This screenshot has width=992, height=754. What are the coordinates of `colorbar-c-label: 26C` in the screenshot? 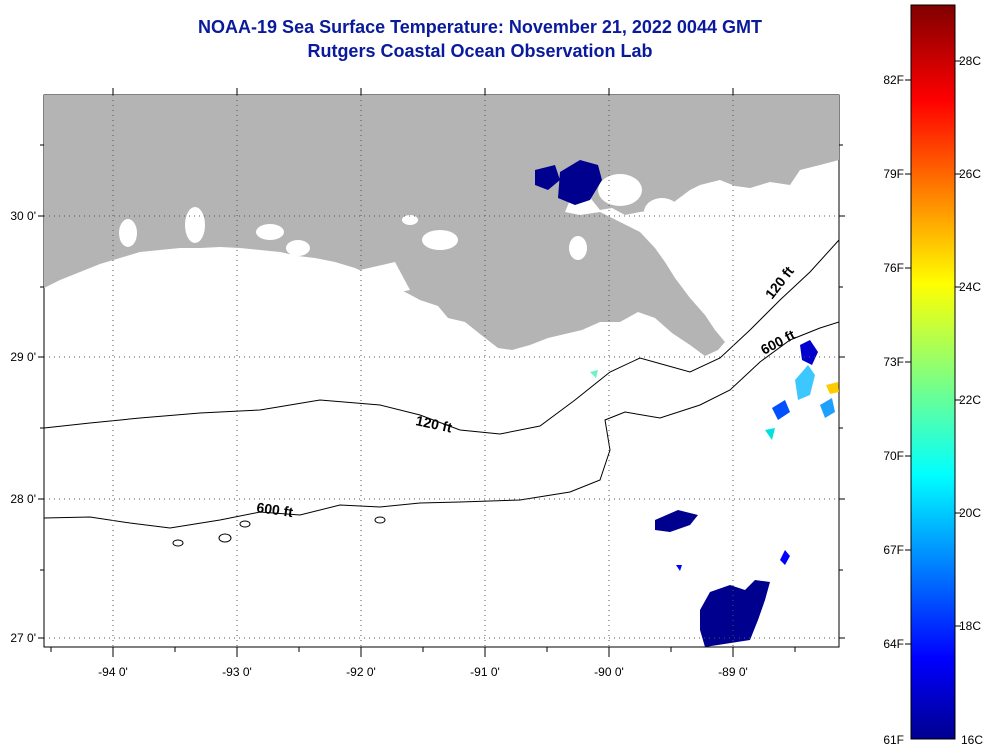 It's located at (970, 174).